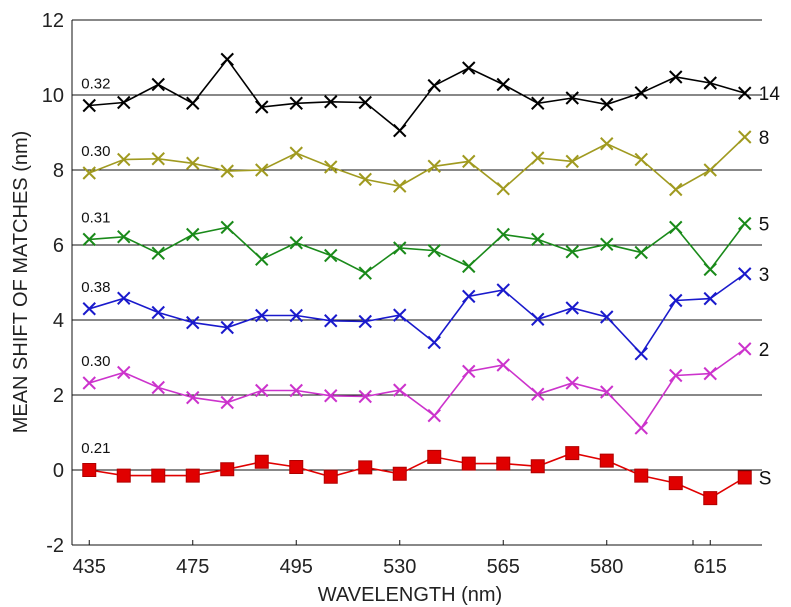 This screenshot has height=607, width=791. I want to click on series-5-annotation: 0.31, so click(95, 217).